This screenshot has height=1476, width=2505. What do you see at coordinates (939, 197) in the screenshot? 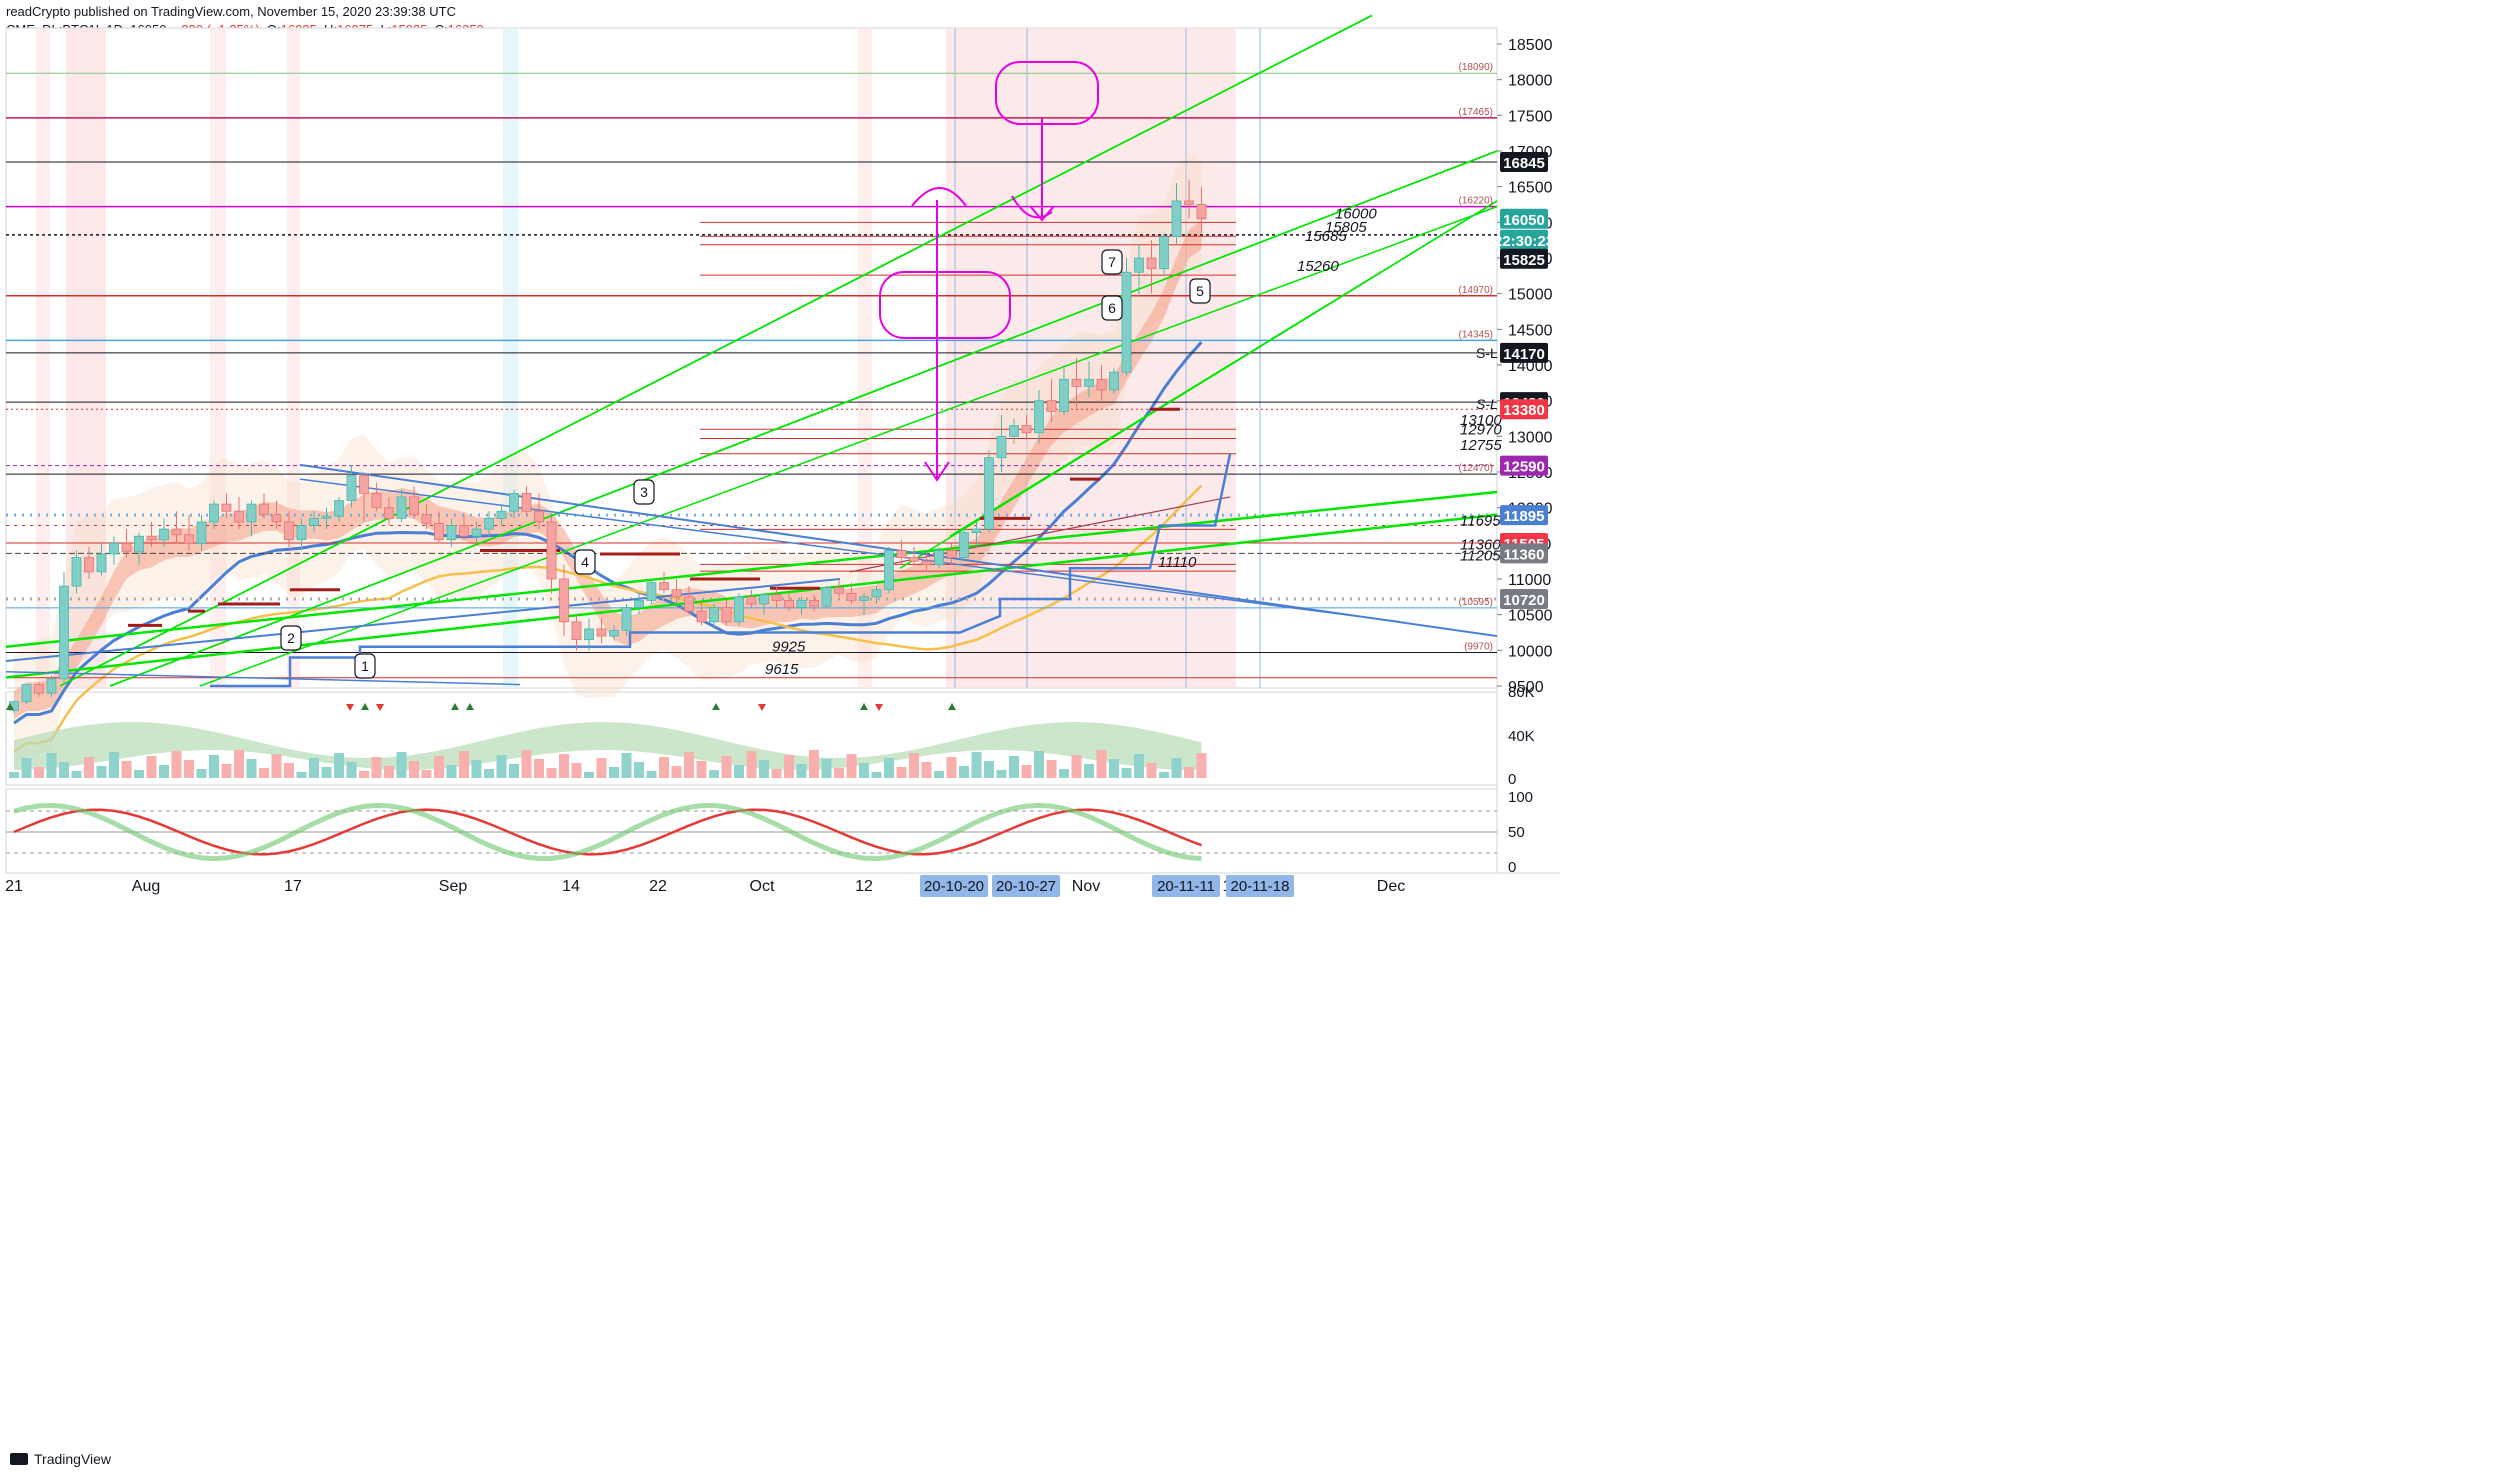
I see `arc-mark` at bounding box center [939, 197].